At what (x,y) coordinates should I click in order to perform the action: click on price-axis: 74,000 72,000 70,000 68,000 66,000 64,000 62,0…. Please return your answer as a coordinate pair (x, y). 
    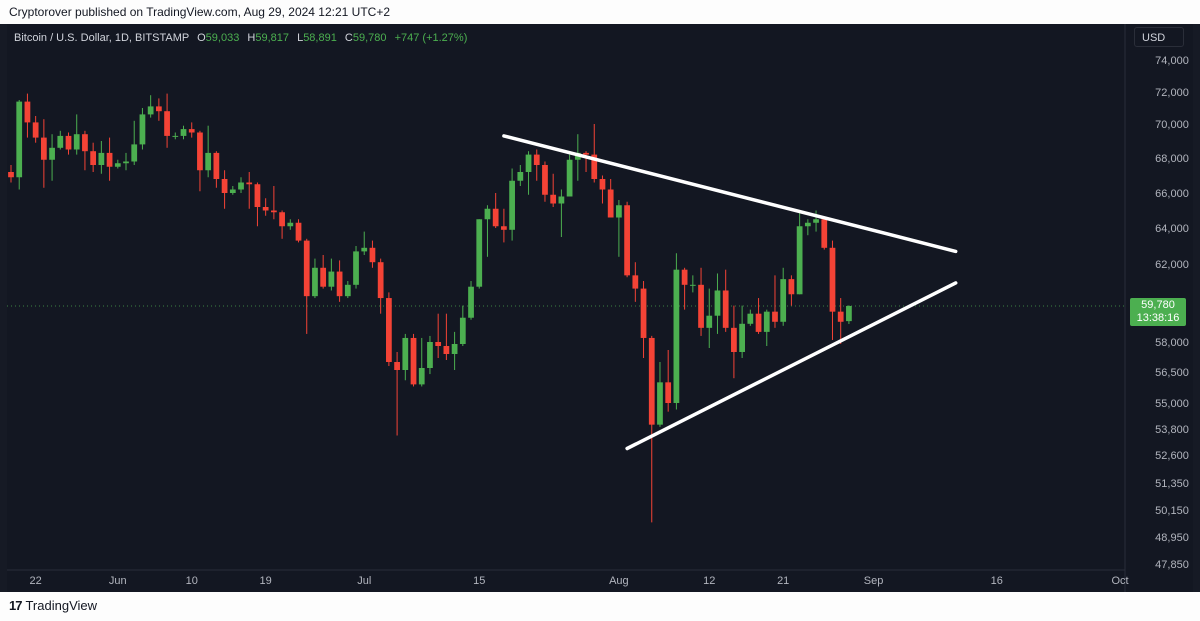
    Looking at the image, I should click on (1172, 313).